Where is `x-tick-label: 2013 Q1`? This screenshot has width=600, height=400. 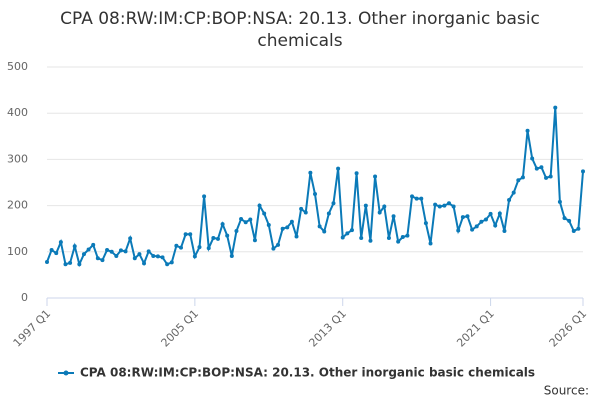
x-tick-label: 2013 Q1 is located at coordinates (327, 328).